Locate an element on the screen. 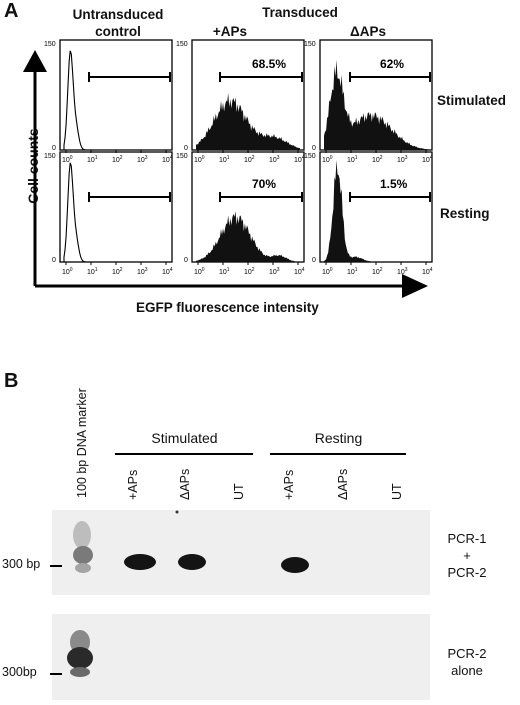 The image size is (520, 705). lane-label-1: +APs is located at coordinates (133, 484).